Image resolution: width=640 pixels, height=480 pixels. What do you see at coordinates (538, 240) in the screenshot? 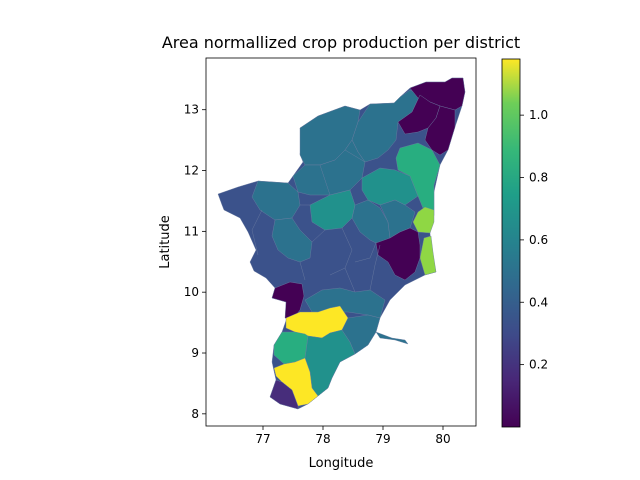
I see `colorbar-tick-label: 0.6` at bounding box center [538, 240].